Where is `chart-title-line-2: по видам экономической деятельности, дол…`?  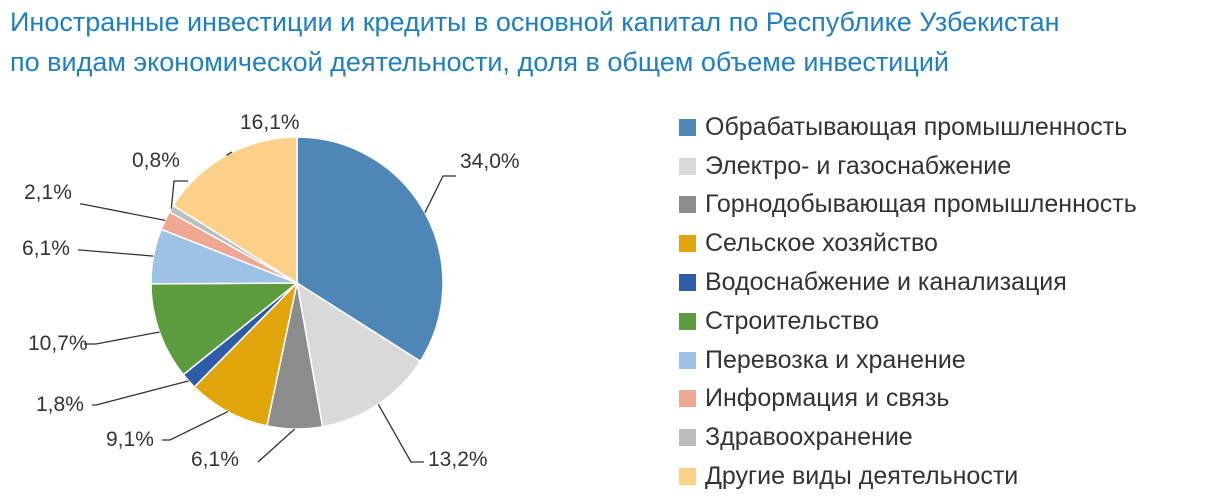
chart-title-line-2: по видам экономической деятельности, дол… is located at coordinates (480, 62).